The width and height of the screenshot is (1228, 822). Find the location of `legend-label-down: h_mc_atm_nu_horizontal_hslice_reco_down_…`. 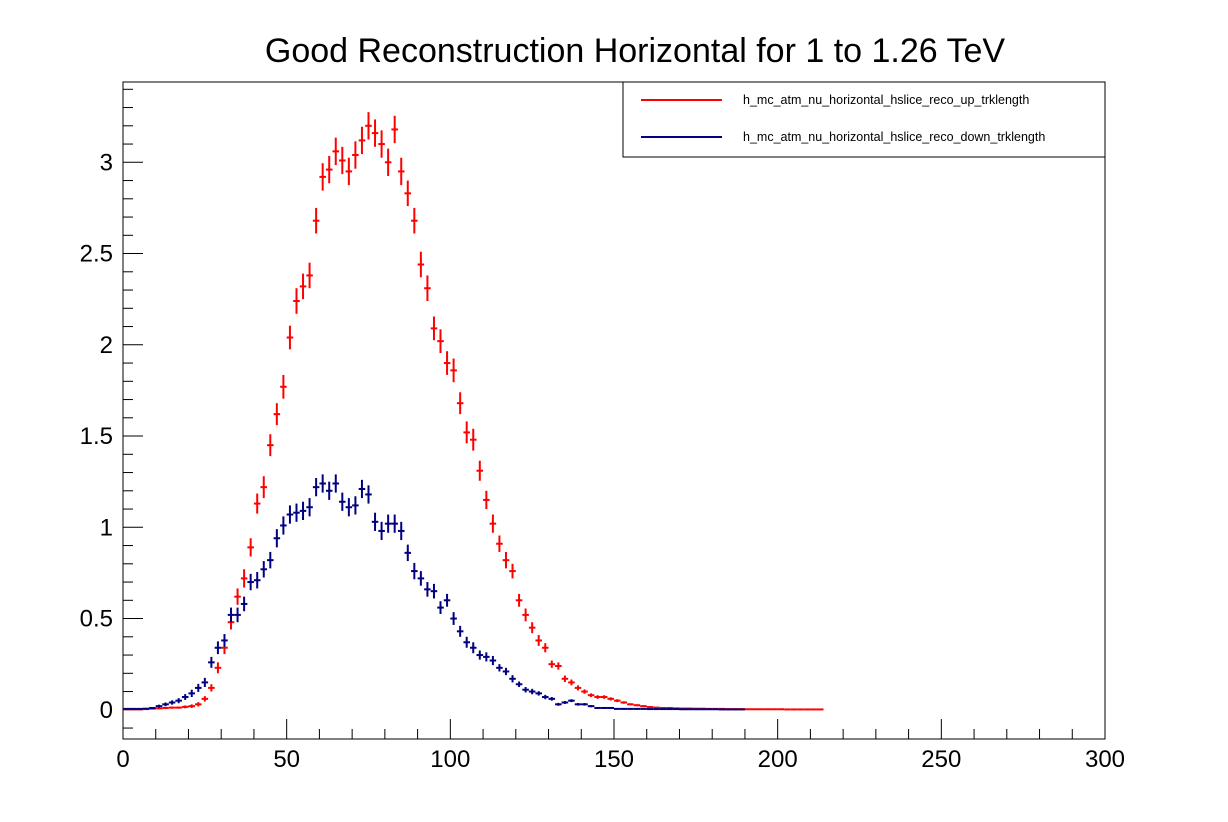

legend-label-down: h_mc_atm_nu_horizontal_hslice_reco_down_… is located at coordinates (894, 137).